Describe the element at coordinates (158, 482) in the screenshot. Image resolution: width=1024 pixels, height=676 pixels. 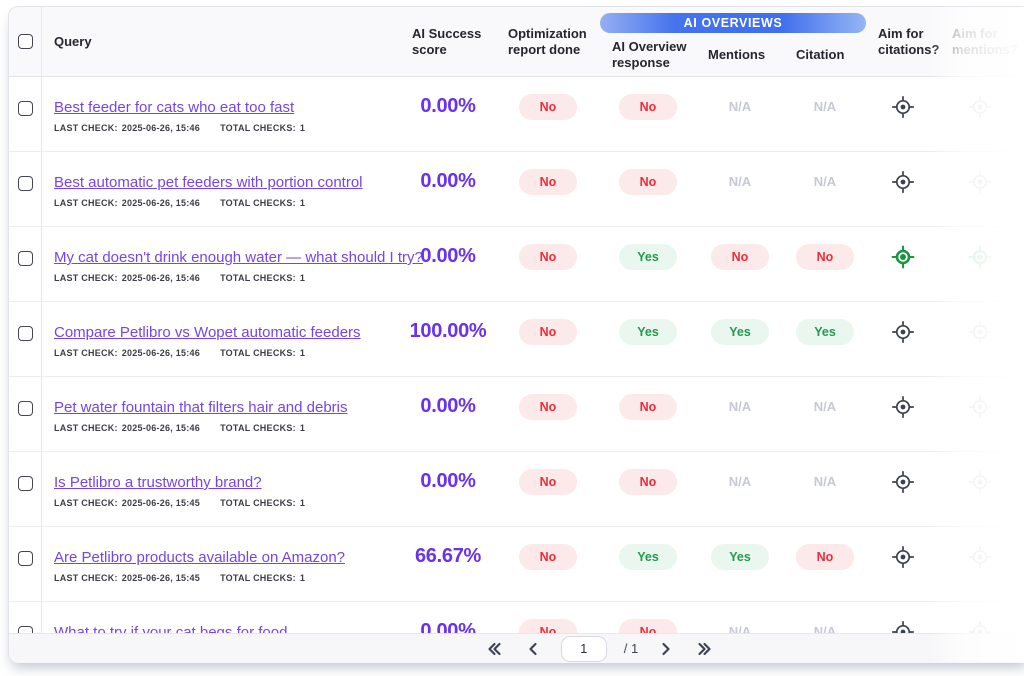
I see `query-link: Is Petlibro a trustworthy brand?` at that location.